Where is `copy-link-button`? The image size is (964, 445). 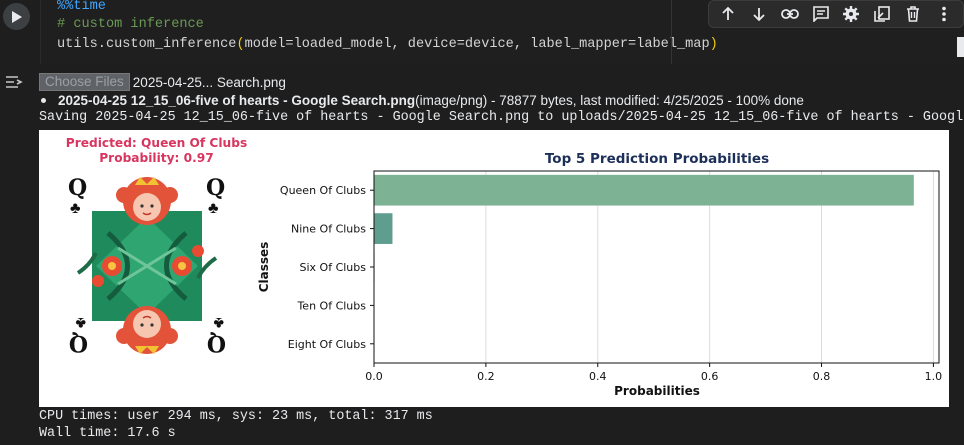
copy-link-button is located at coordinates (790, 14).